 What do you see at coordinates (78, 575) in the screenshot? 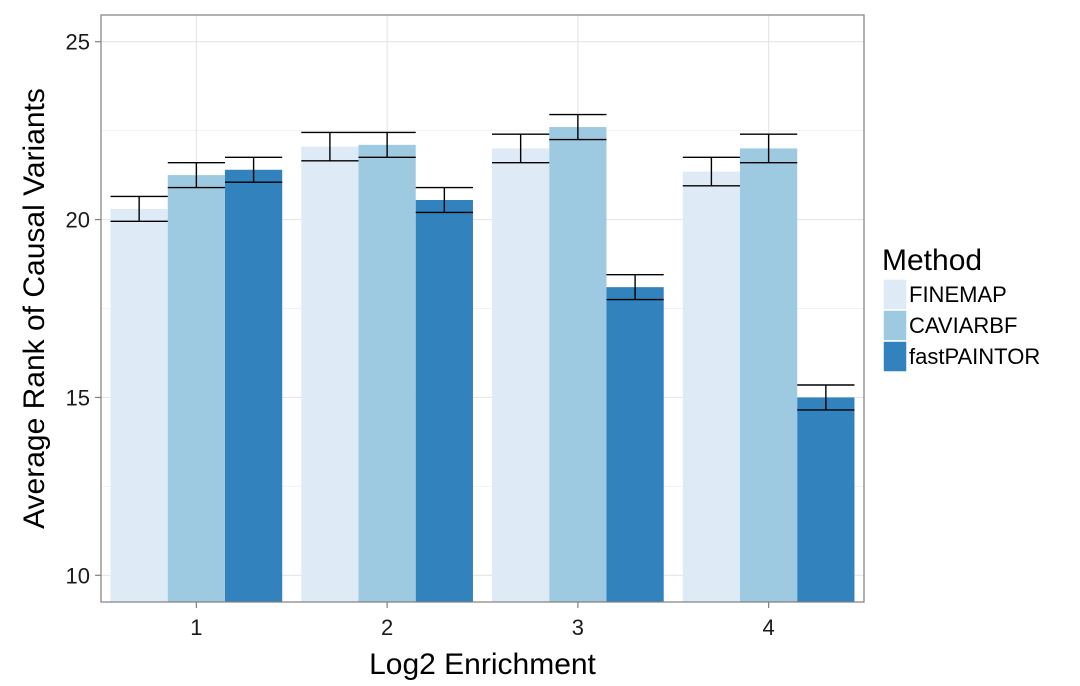
I see `y-tick-label: 10` at bounding box center [78, 575].